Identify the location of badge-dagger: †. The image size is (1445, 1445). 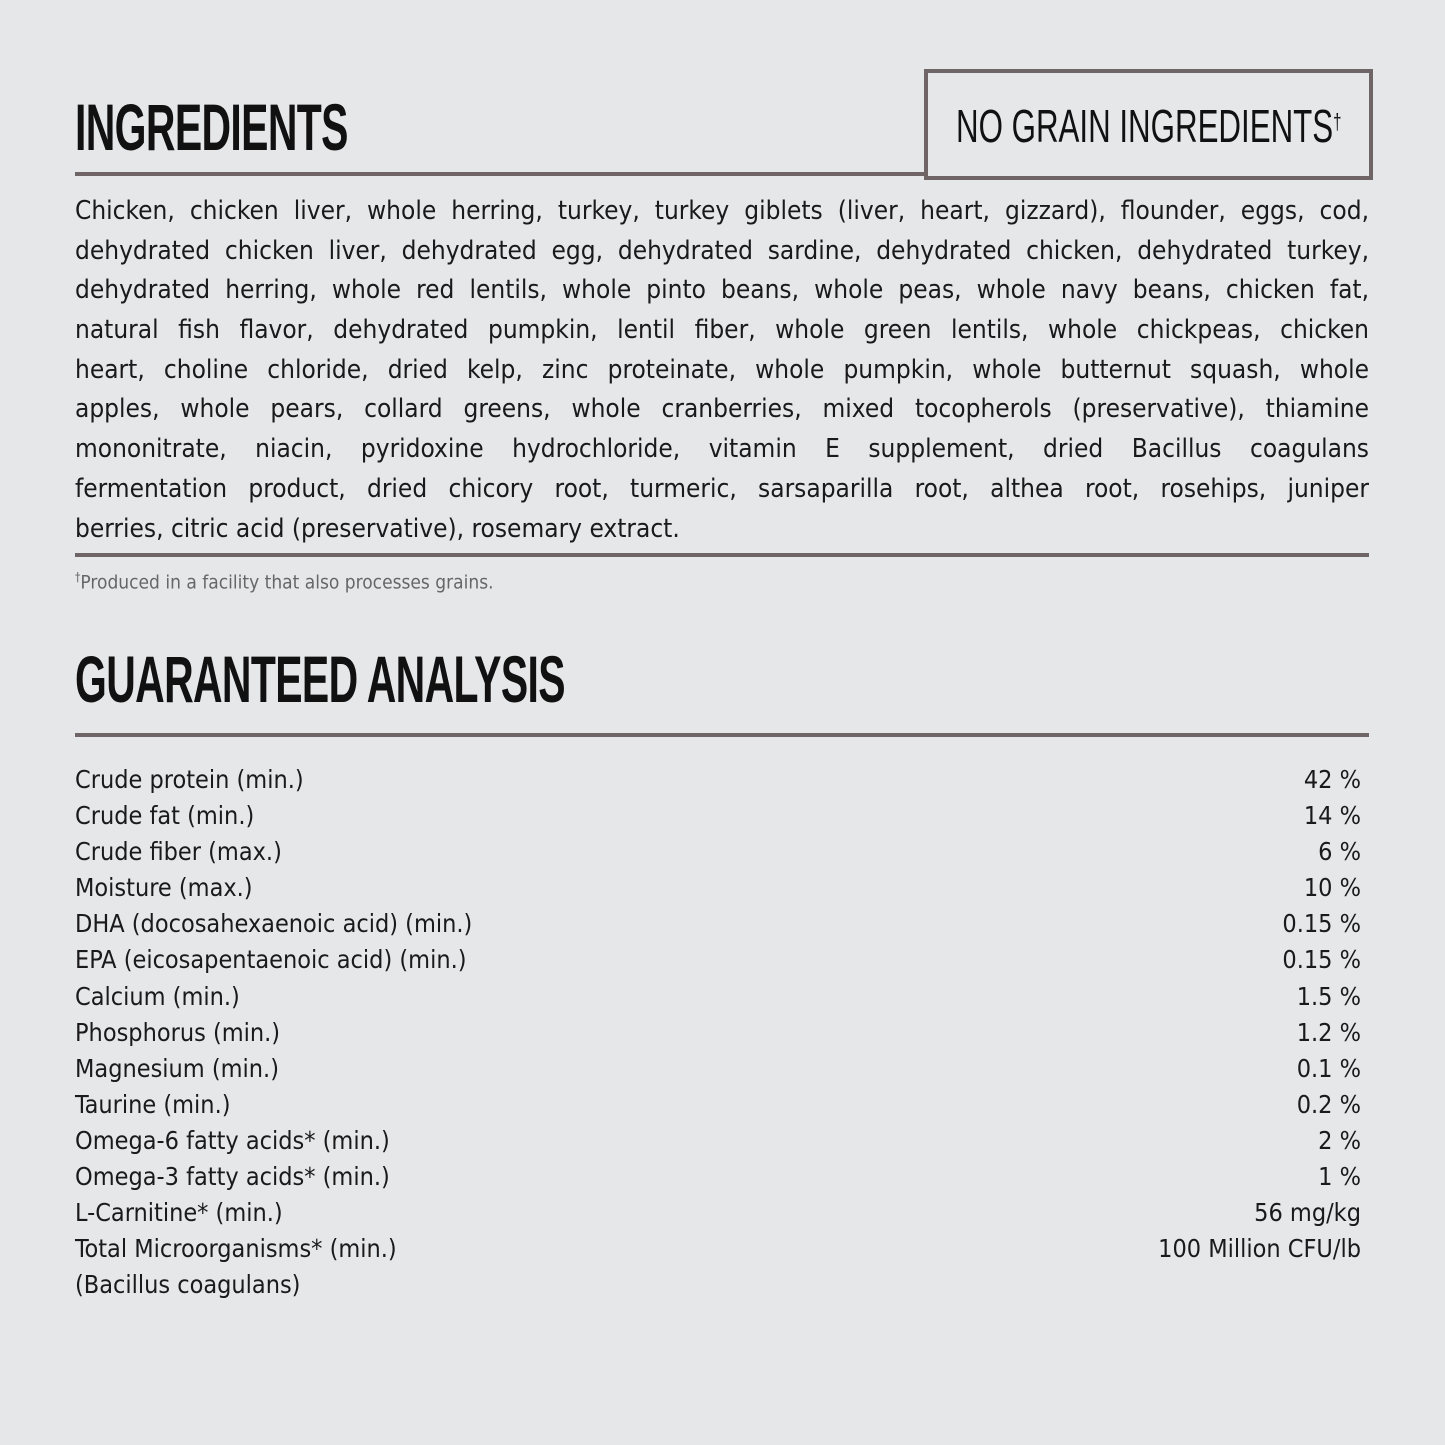
(1337, 121).